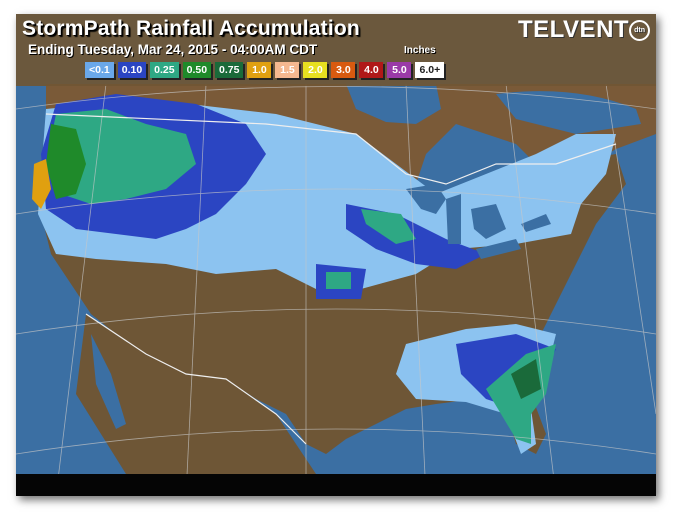 This screenshot has width=692, height=532. I want to click on rain-darkgreen-southeast, so click(526, 379).